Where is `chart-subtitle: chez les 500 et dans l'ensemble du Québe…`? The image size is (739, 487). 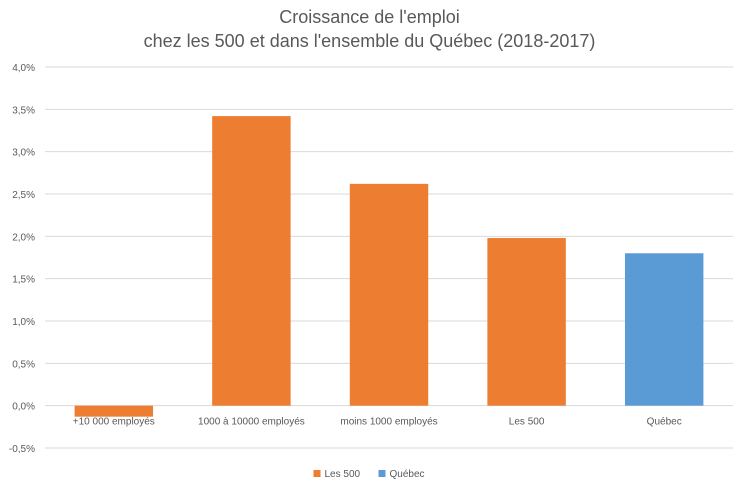
chart-subtitle: chez les 500 et dans l'ensemble du Québe… is located at coordinates (369, 41).